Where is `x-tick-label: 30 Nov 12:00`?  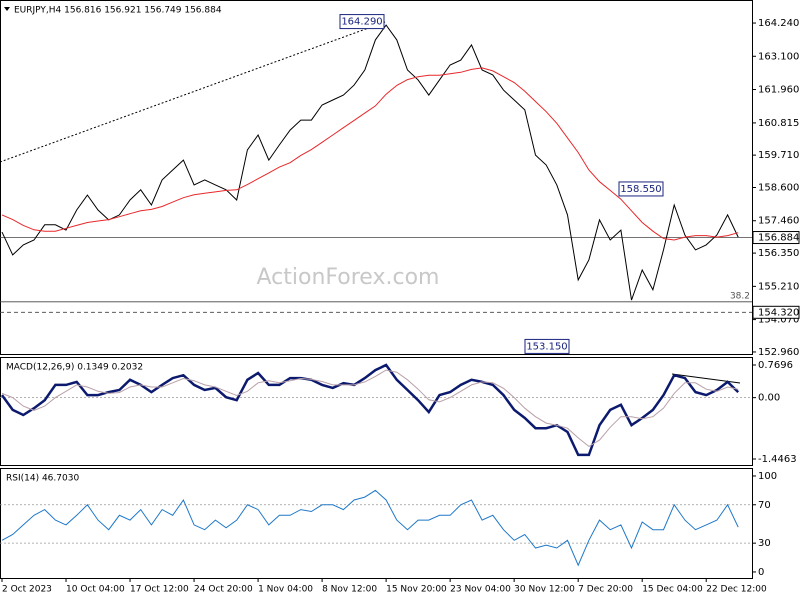 x-tick-label: 30 Nov 12:00 is located at coordinates (544, 590).